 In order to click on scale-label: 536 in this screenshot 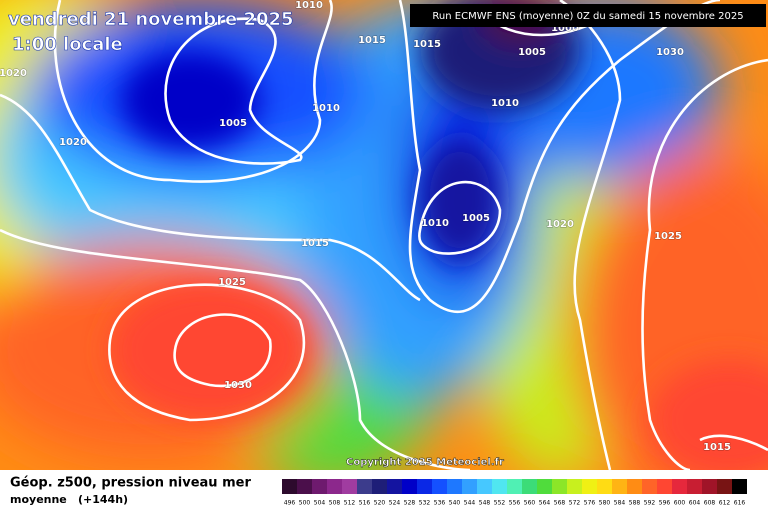, I will do `click(440, 503)`.